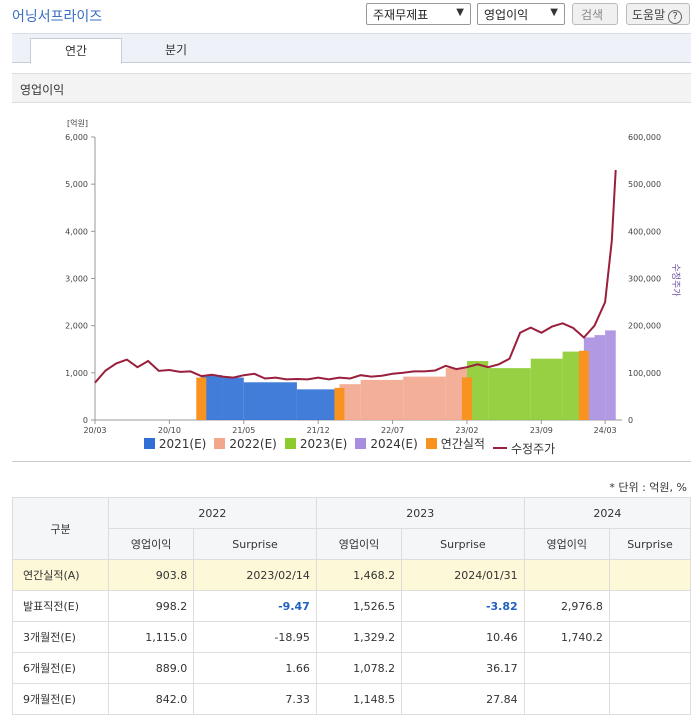  What do you see at coordinates (605, 430) in the screenshot?
I see `x-tick-label: 24/03` at bounding box center [605, 430].